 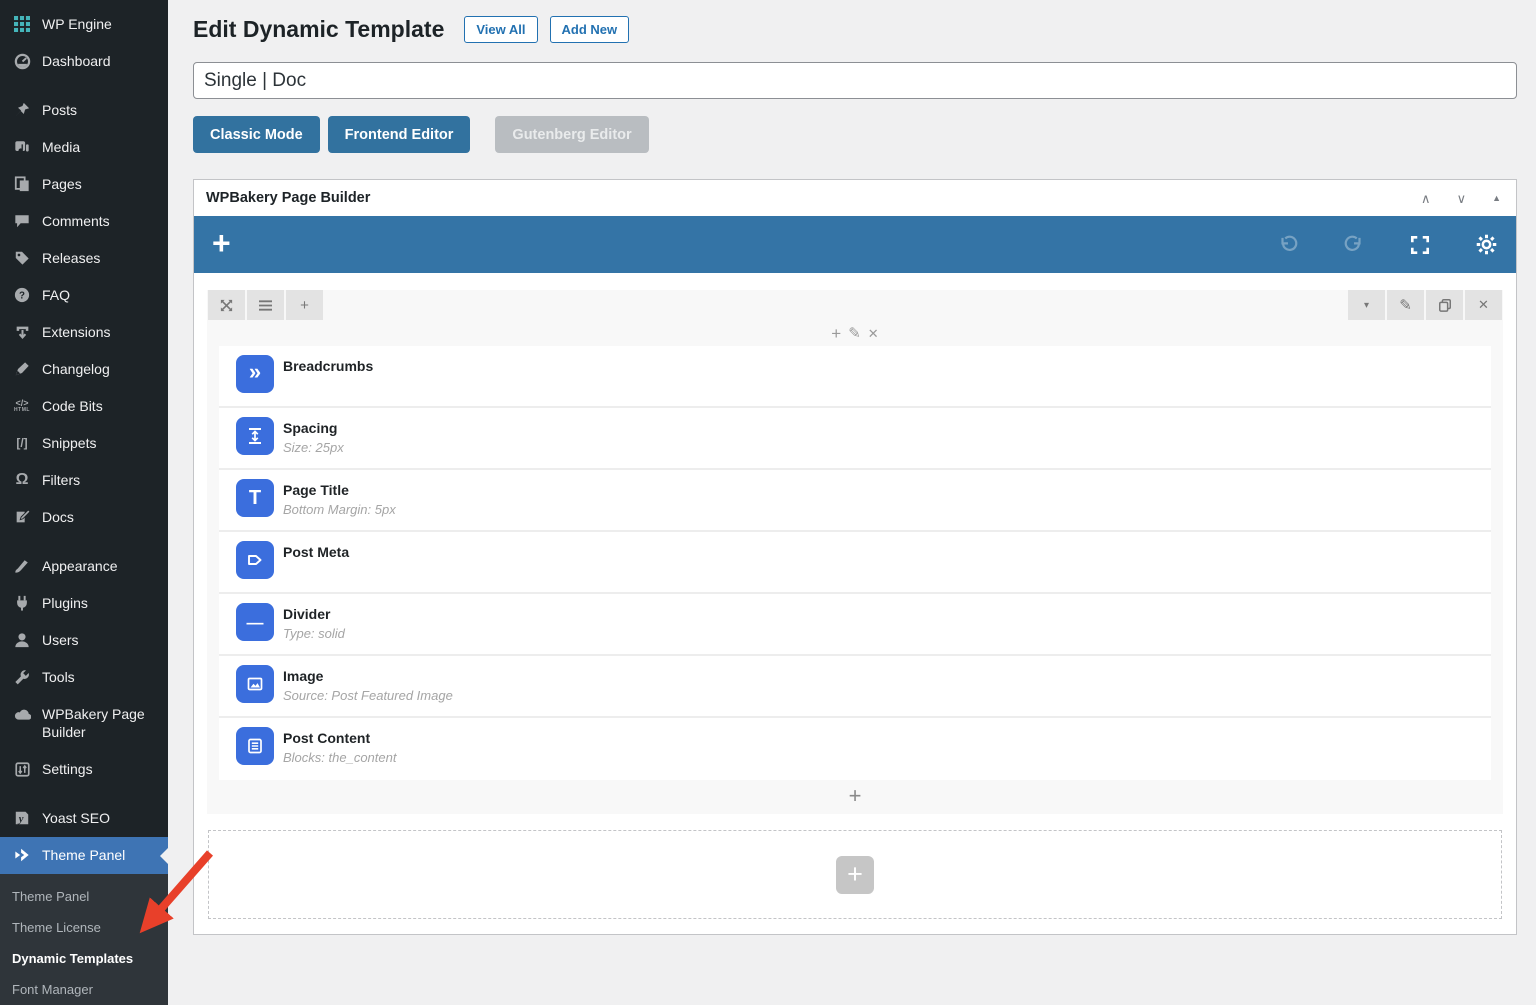 What do you see at coordinates (84, 769) in the screenshot?
I see `sidebar-item-settings: Settings` at bounding box center [84, 769].